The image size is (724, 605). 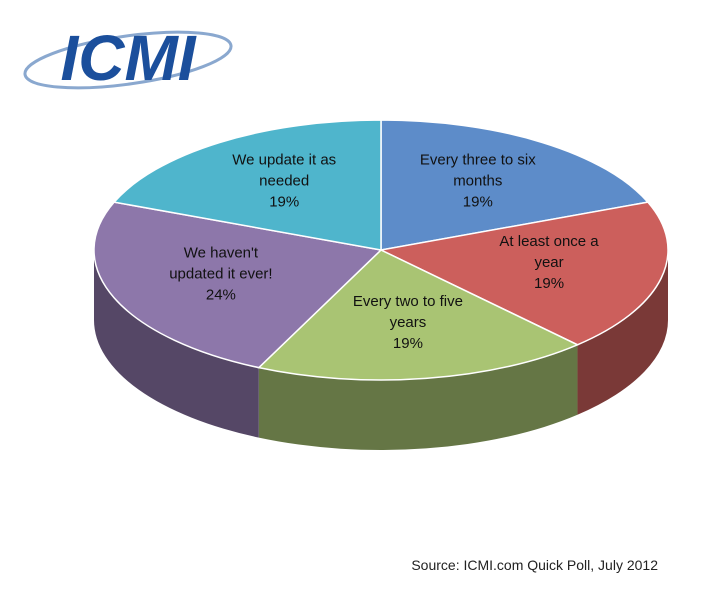 I want to click on slice-label: Every three to six months, so click(x=478, y=170).